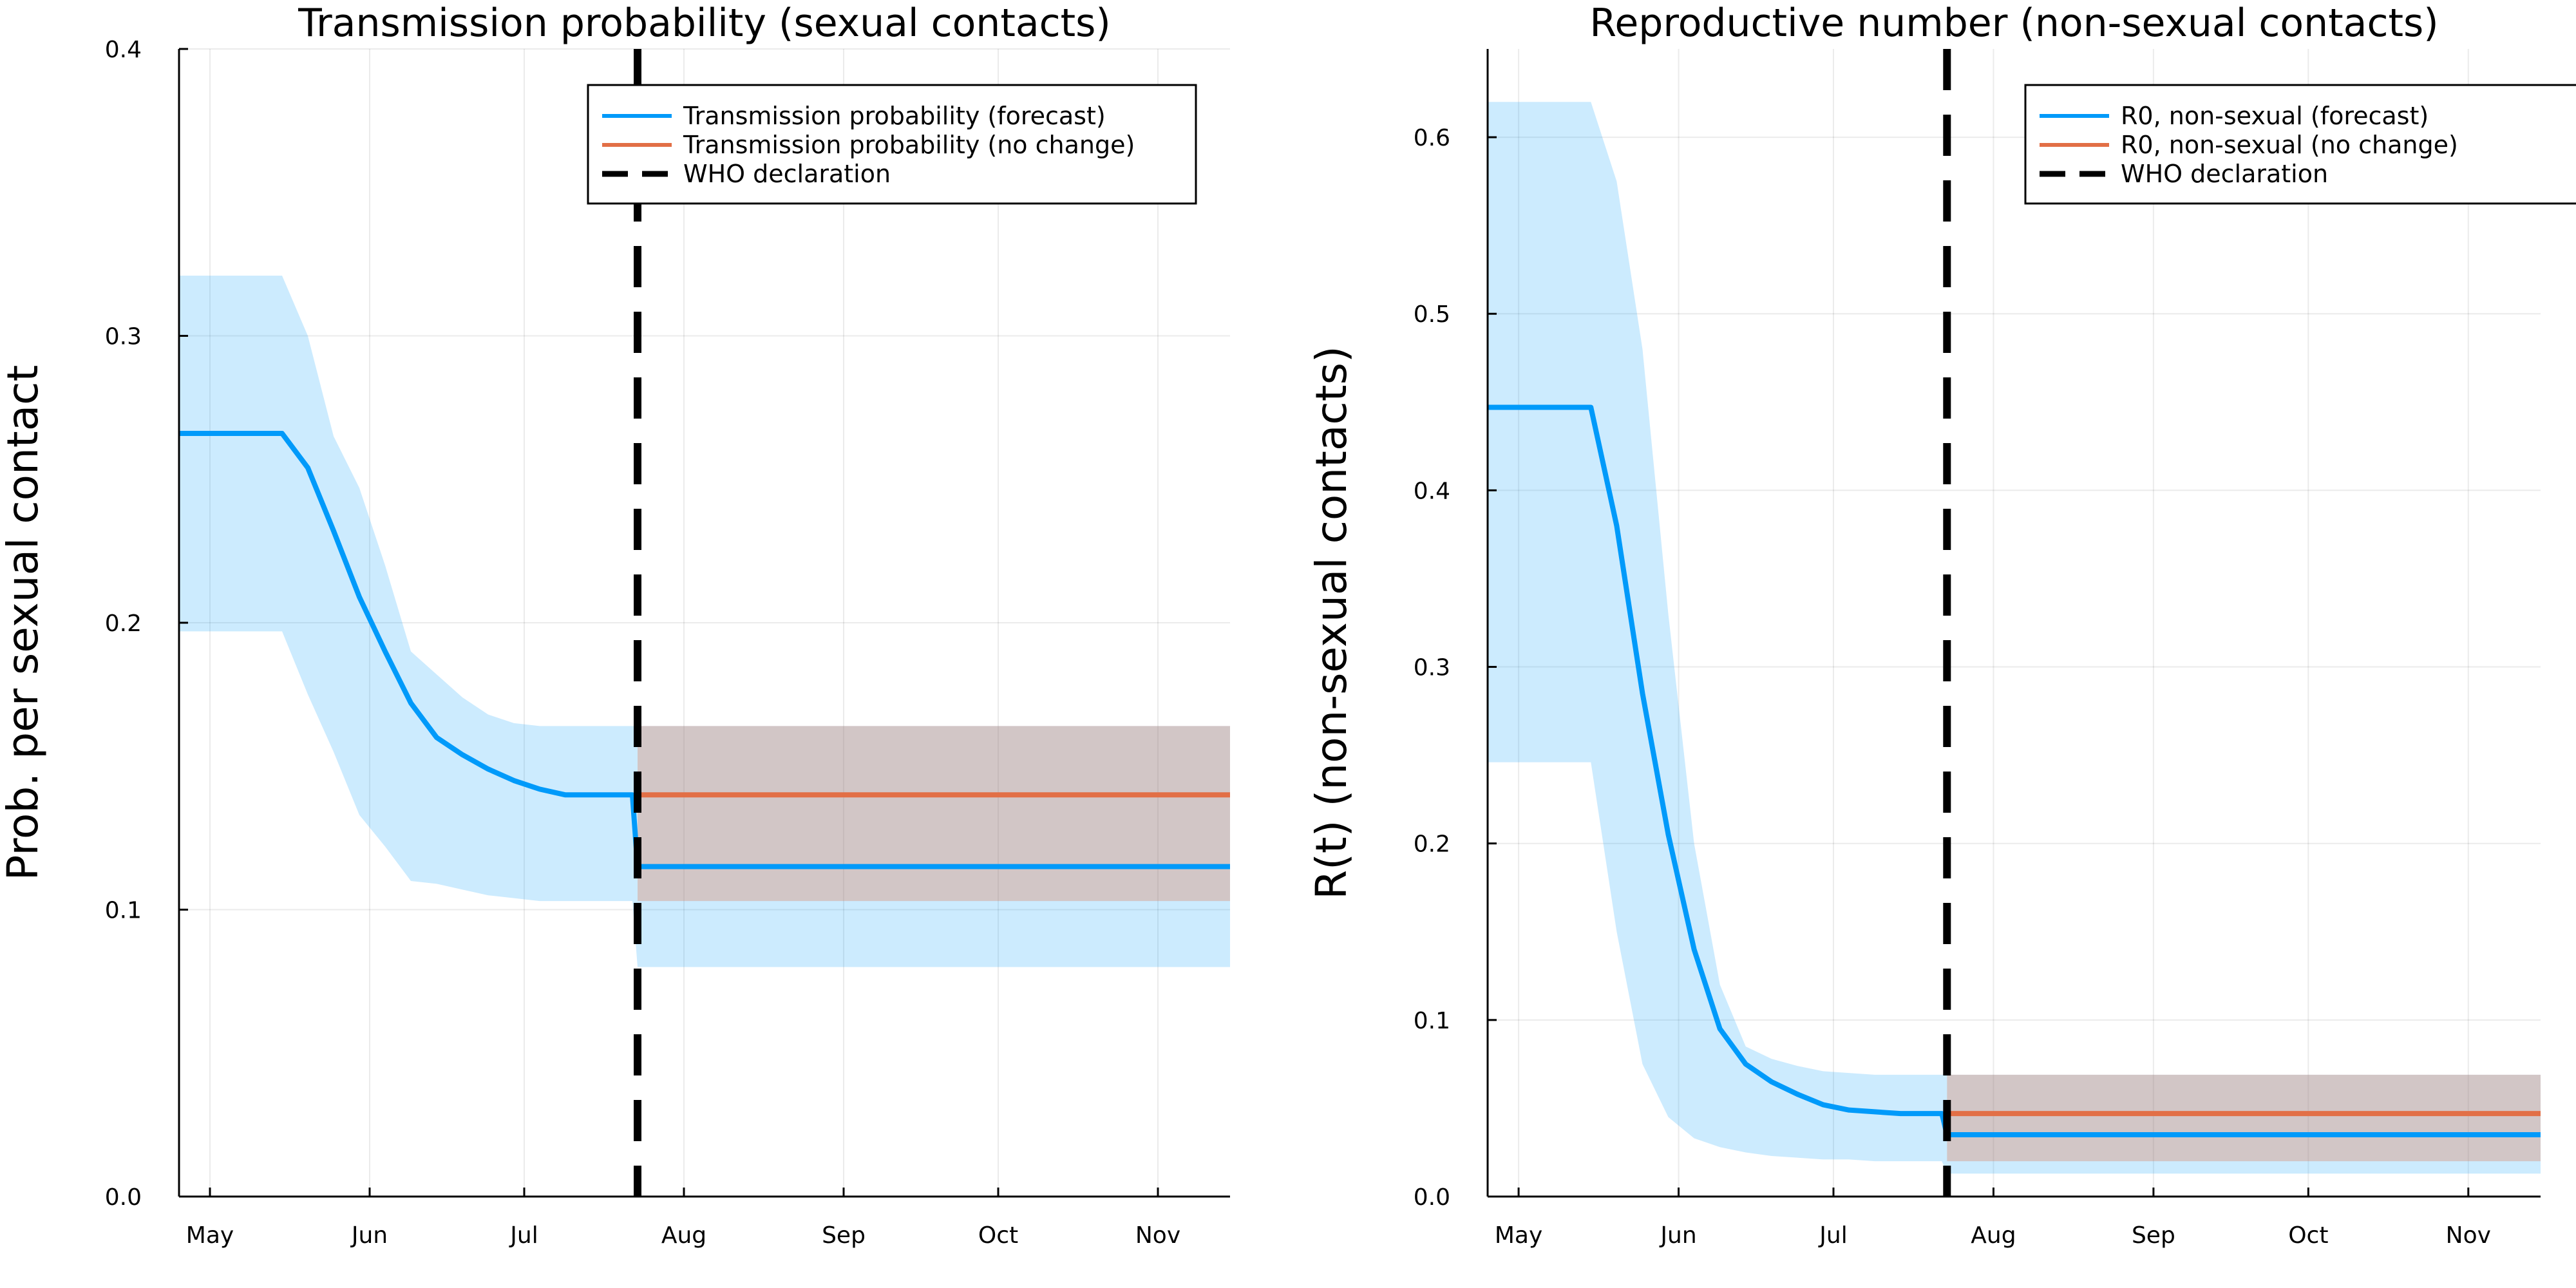  What do you see at coordinates (705, 650) in the screenshot?
I see `series-1-line` at bounding box center [705, 650].